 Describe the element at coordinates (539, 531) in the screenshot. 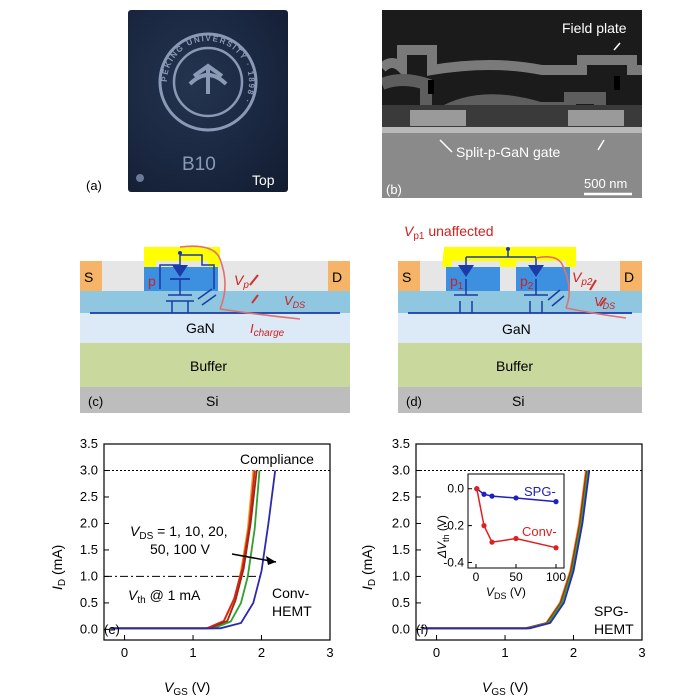

I see `inset-conv-label: Conv-` at that location.